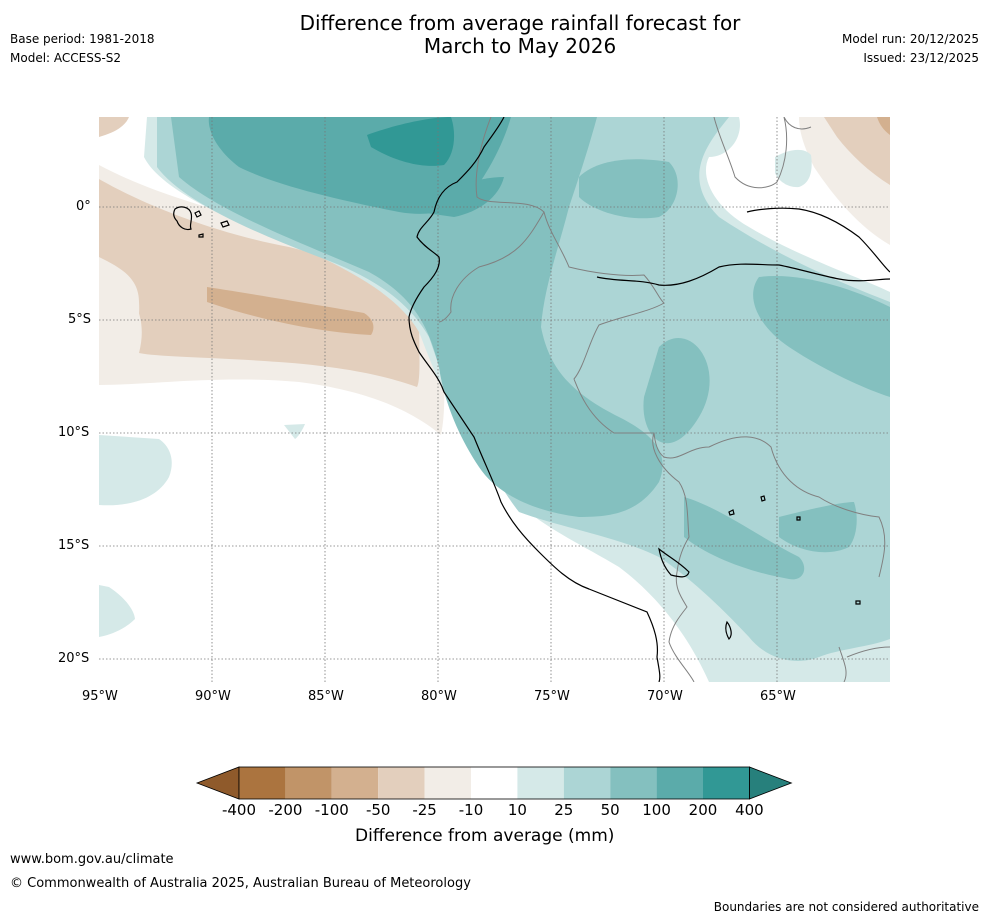  Describe the element at coordinates (217, 783) in the screenshot. I see `colorbar-arrow-low` at that location.